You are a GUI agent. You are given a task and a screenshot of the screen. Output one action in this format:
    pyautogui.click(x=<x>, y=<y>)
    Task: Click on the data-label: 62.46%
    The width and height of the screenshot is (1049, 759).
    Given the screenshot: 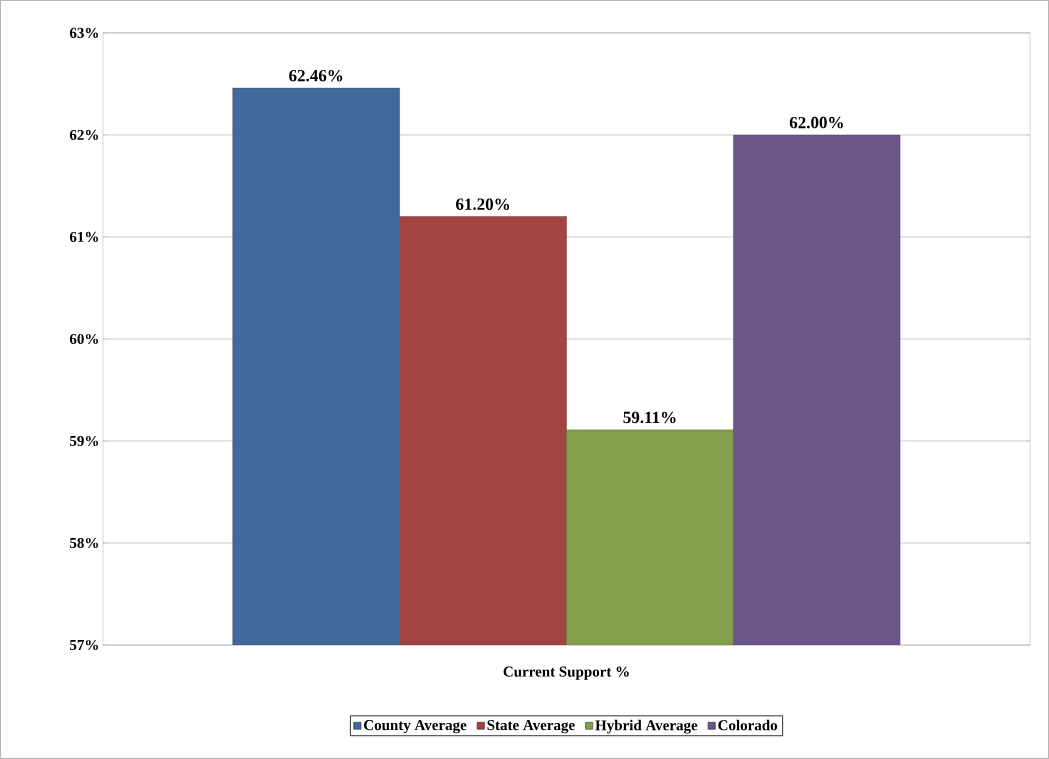 What is the action you would take?
    pyautogui.click(x=316, y=75)
    